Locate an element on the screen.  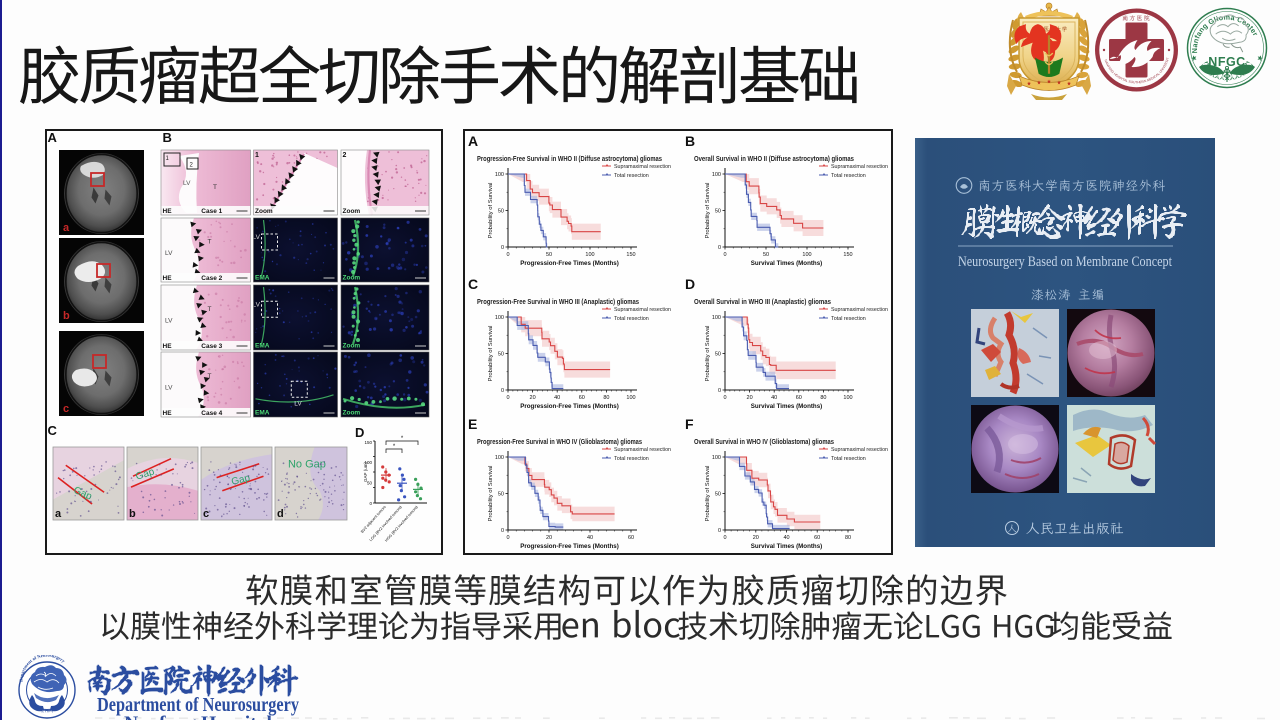
svg-text: Department of Neurosurgery is located at coordinates (198, 705).